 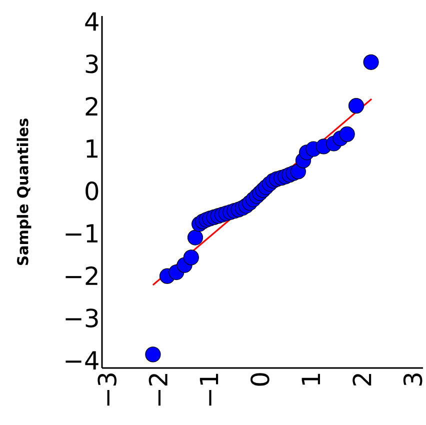 I want to click on y-tick-label: 0, so click(x=92, y=191).